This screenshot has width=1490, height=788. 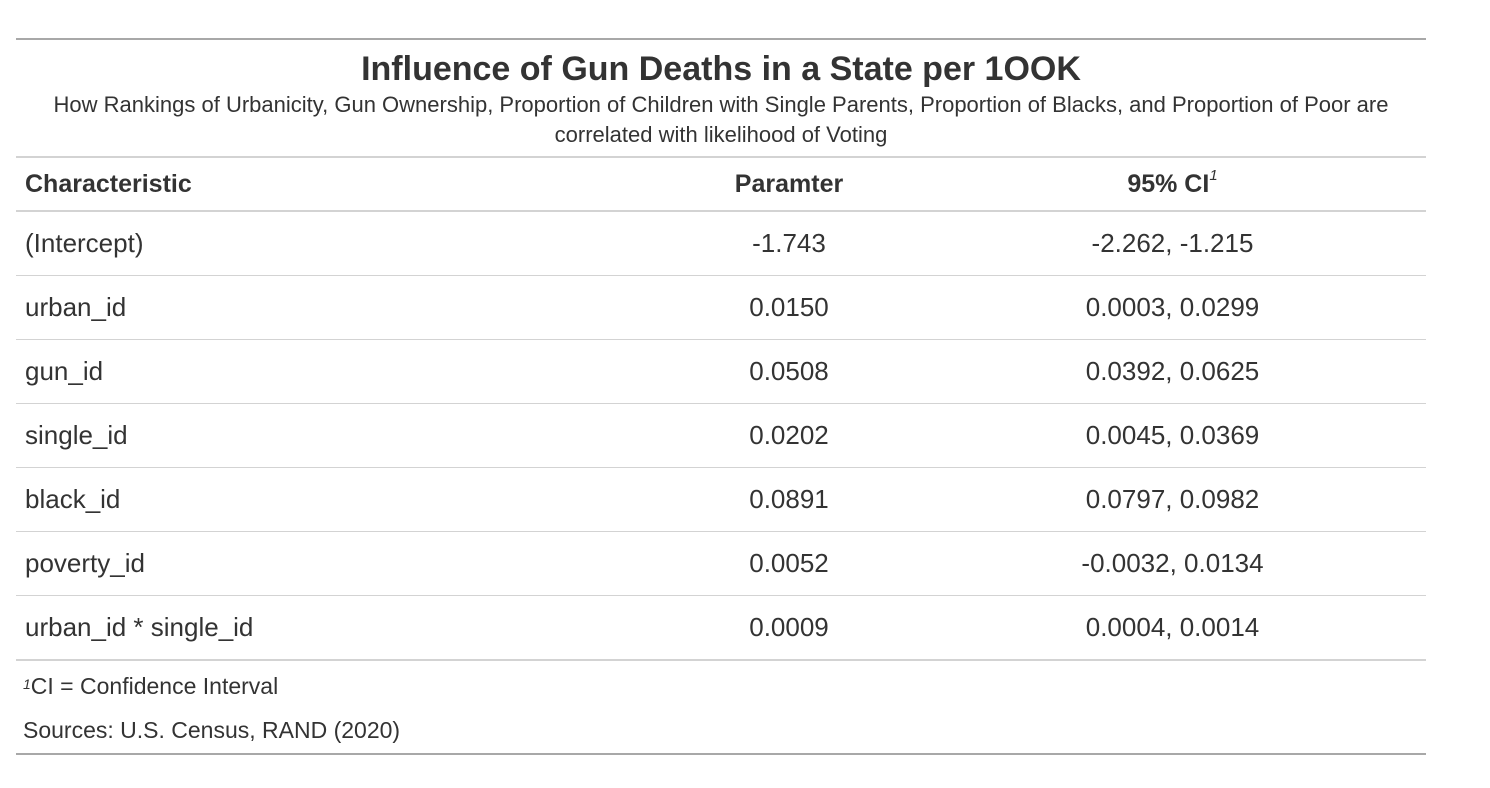 What do you see at coordinates (1168, 183) in the screenshot?
I see `column-header-ci-label: 95% CI` at bounding box center [1168, 183].